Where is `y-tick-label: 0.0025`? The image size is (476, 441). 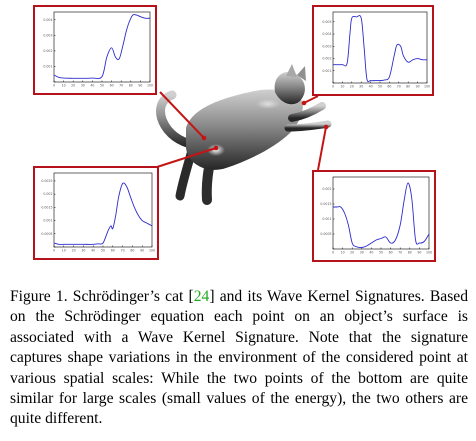
y-tick-label: 0.0025 is located at coordinates (46, 181).